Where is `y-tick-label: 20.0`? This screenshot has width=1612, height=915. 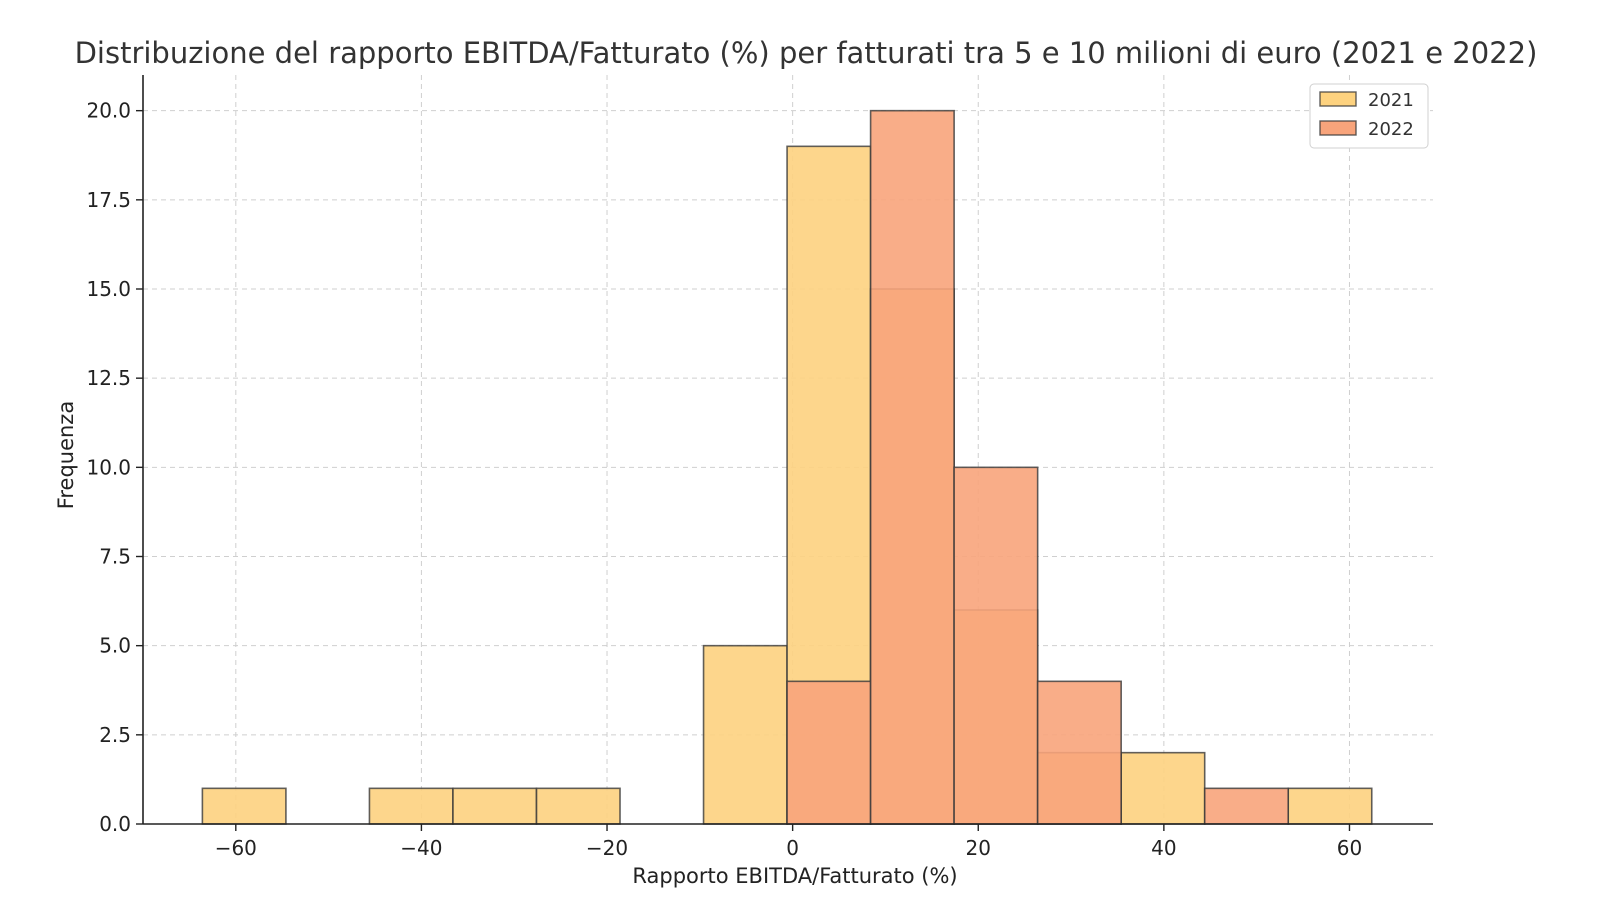 y-tick-label: 20.0 is located at coordinates (108, 111).